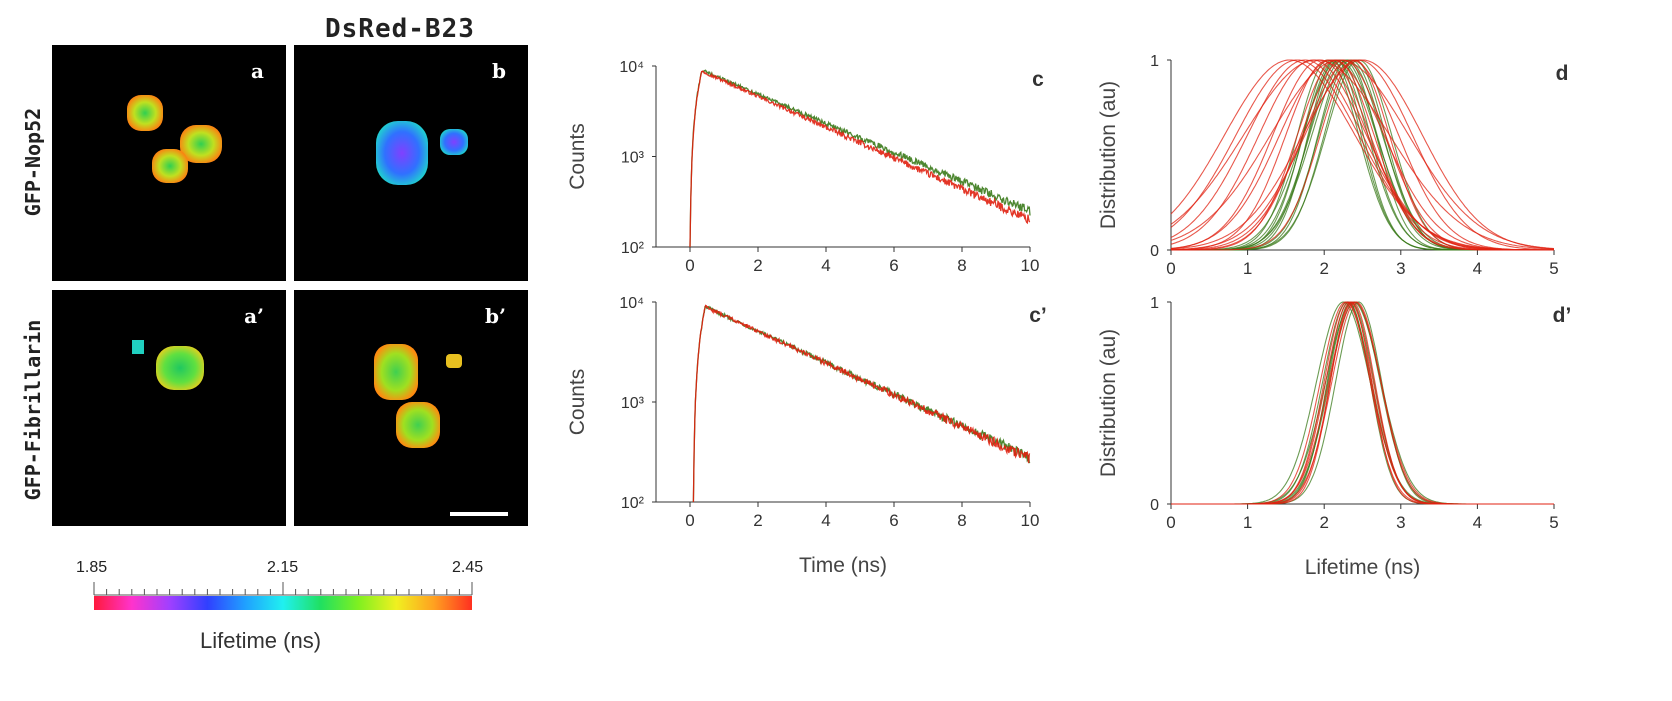 The height and width of the screenshot is (701, 1672). What do you see at coordinates (283, 603) in the screenshot?
I see `colorbar` at bounding box center [283, 603].